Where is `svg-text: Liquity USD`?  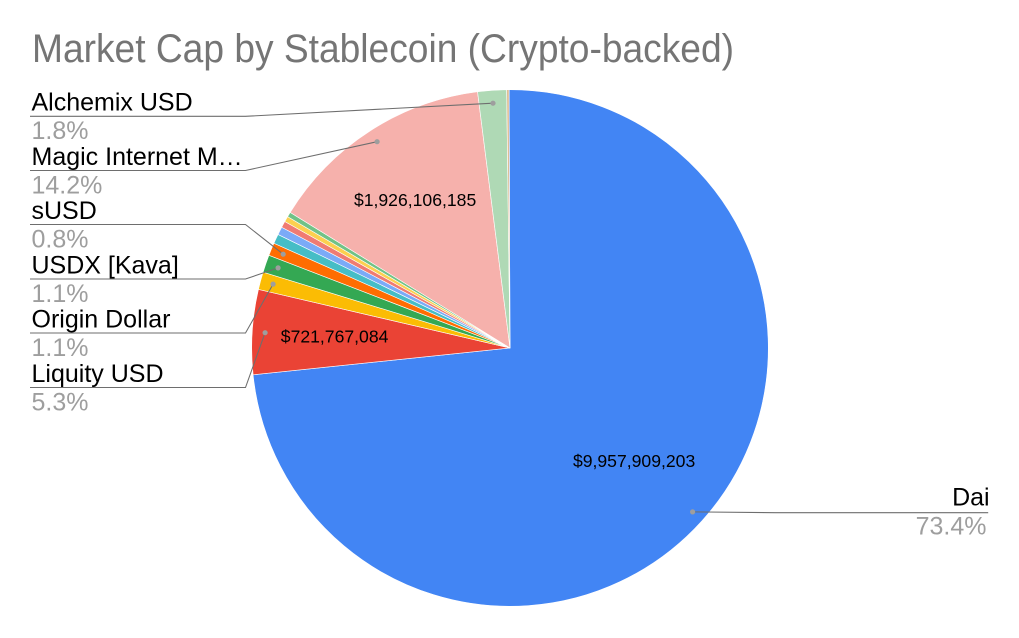
svg-text: Liquity USD is located at coordinates (98, 374).